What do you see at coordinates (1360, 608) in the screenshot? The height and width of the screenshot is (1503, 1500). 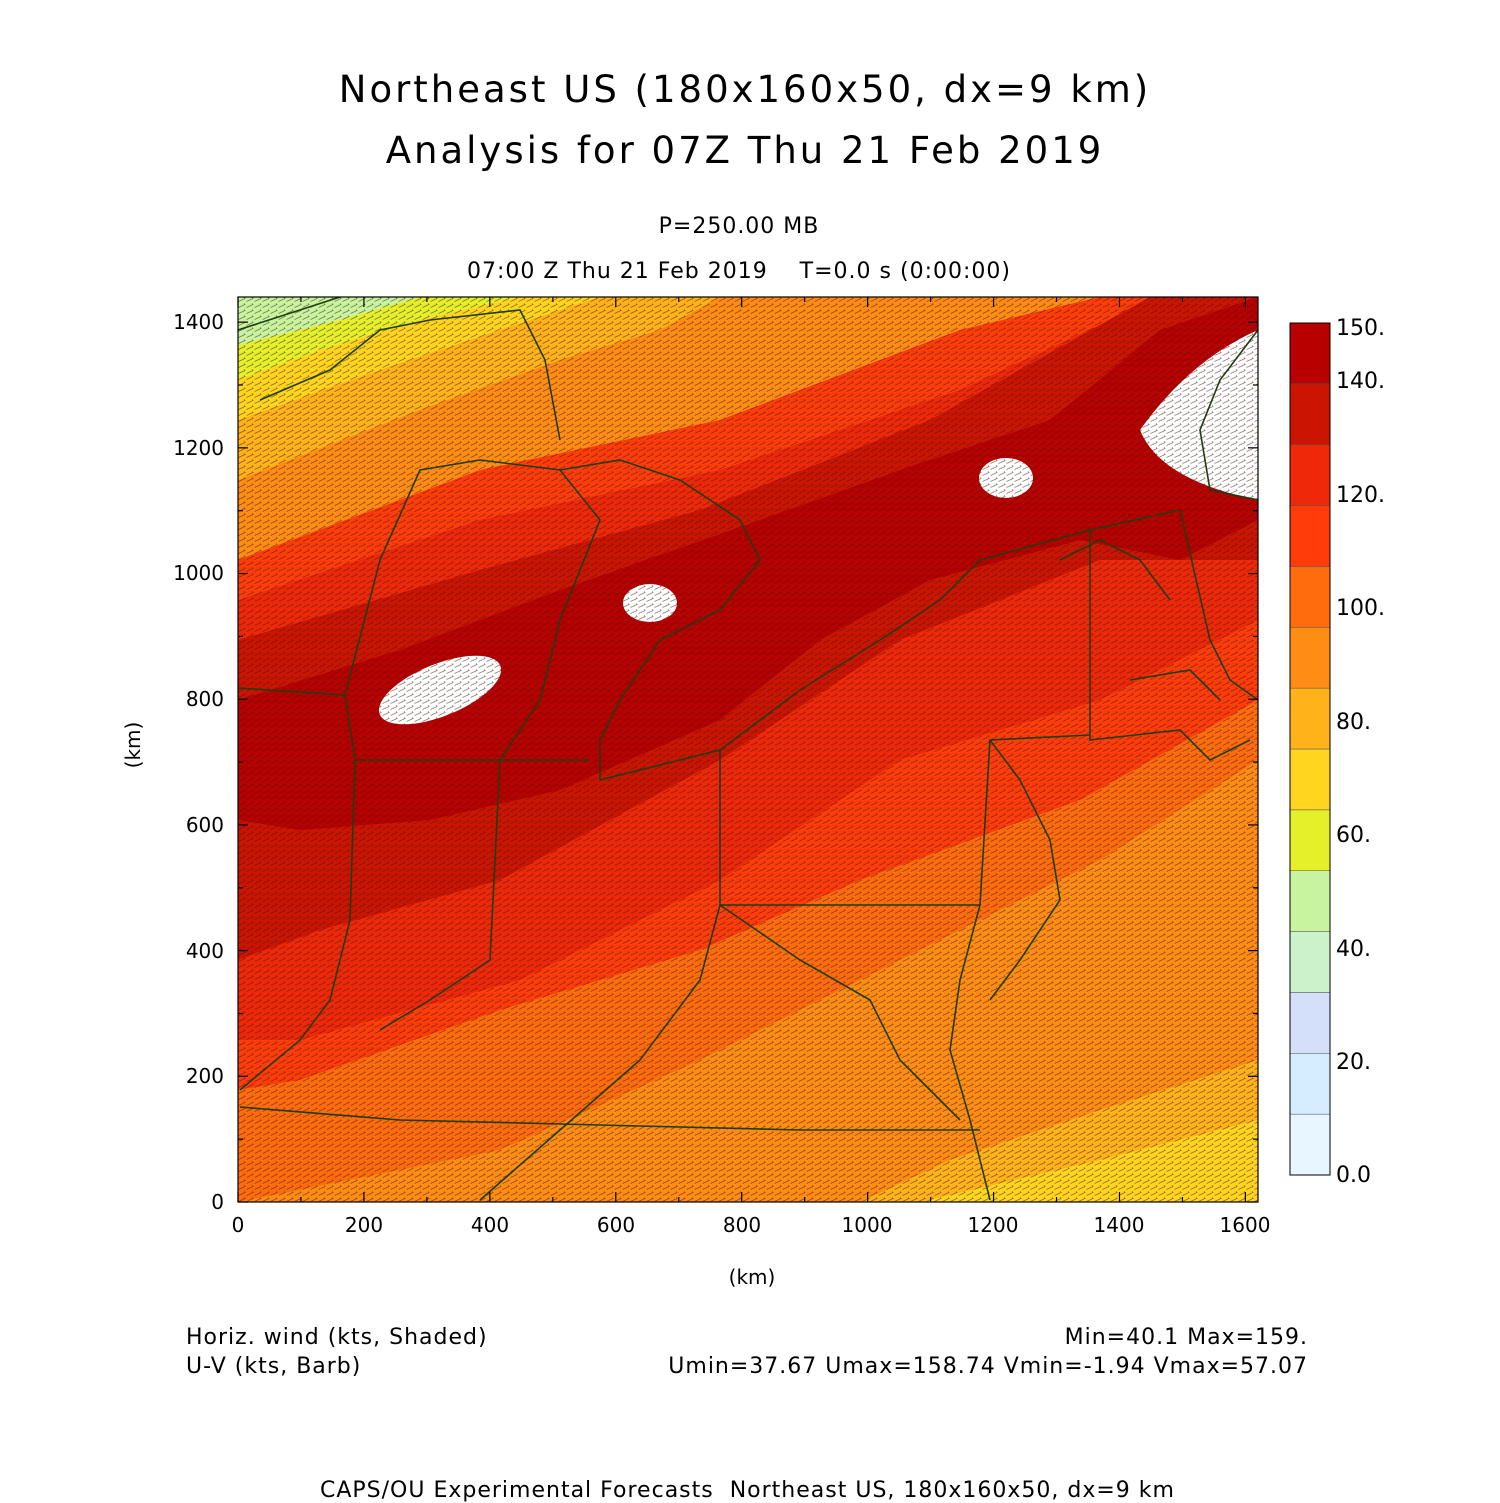 I see `colorbar-label: 100.` at bounding box center [1360, 608].